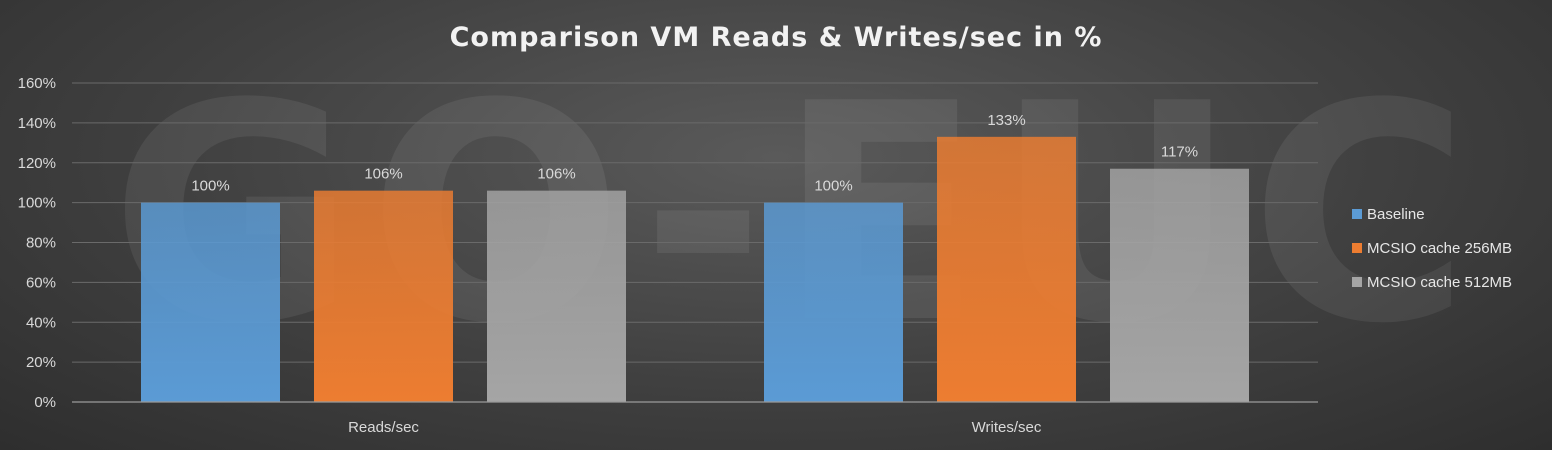  Describe the element at coordinates (37, 163) in the screenshot. I see `y-tick-label: 120%` at that location.